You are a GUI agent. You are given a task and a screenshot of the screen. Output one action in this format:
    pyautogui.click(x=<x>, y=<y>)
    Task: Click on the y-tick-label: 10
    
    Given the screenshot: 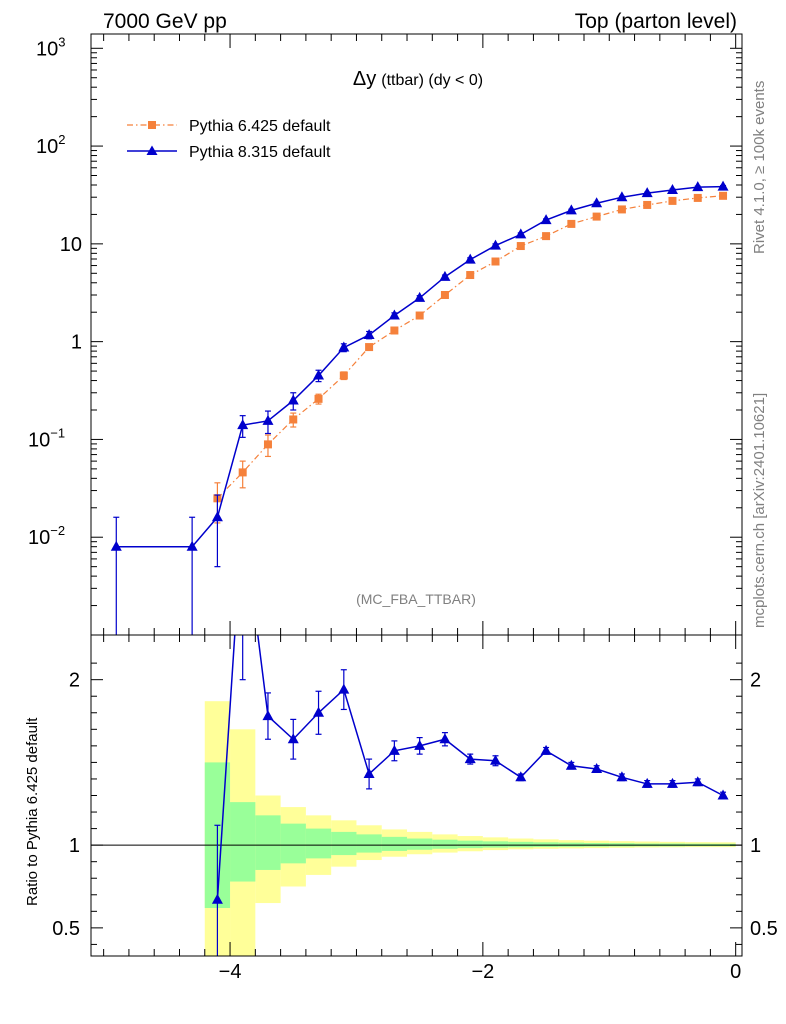 What is the action you would take?
    pyautogui.click(x=71, y=245)
    